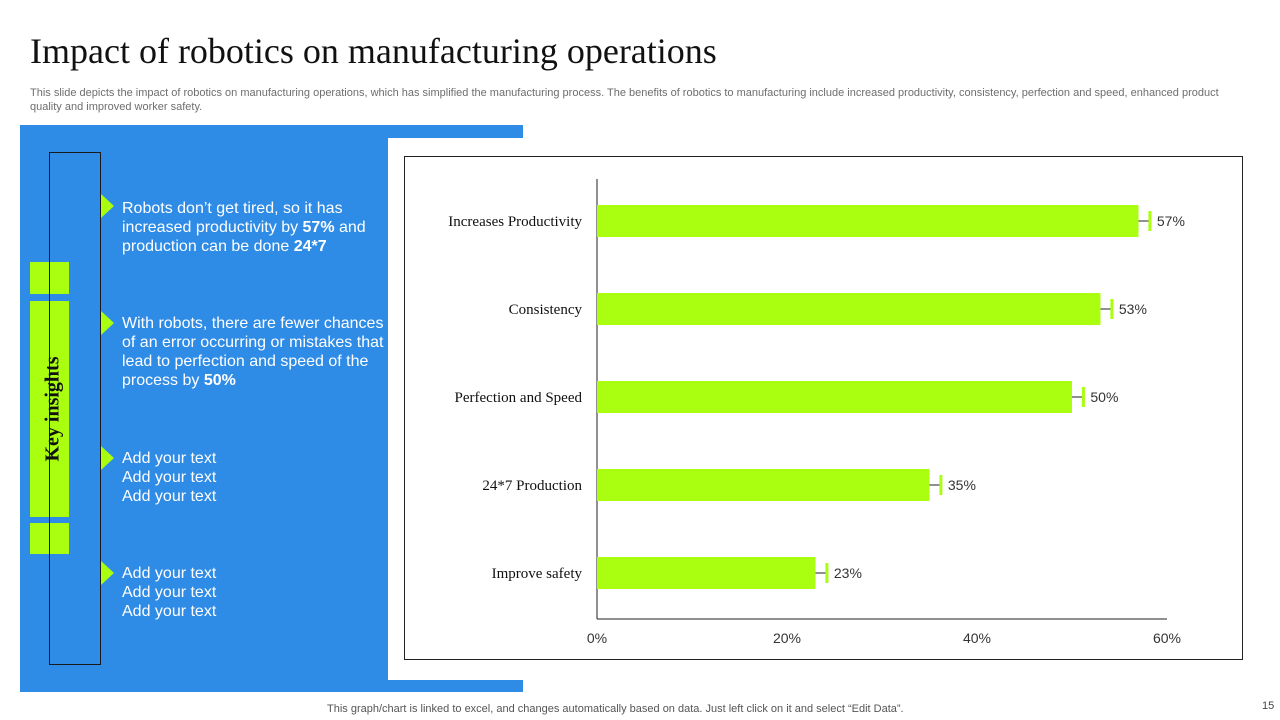  What do you see at coordinates (253, 477) in the screenshot?
I see `insight-point-3: Add your text Add your text Add your text` at bounding box center [253, 477].